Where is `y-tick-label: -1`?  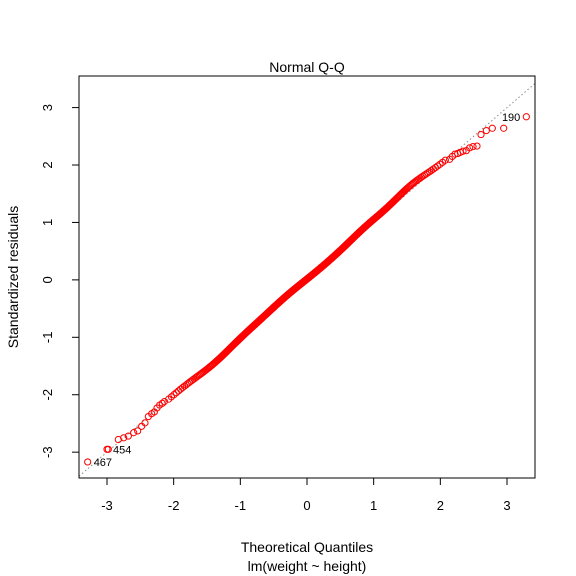
y-tick-label: -1 is located at coordinates (47, 338).